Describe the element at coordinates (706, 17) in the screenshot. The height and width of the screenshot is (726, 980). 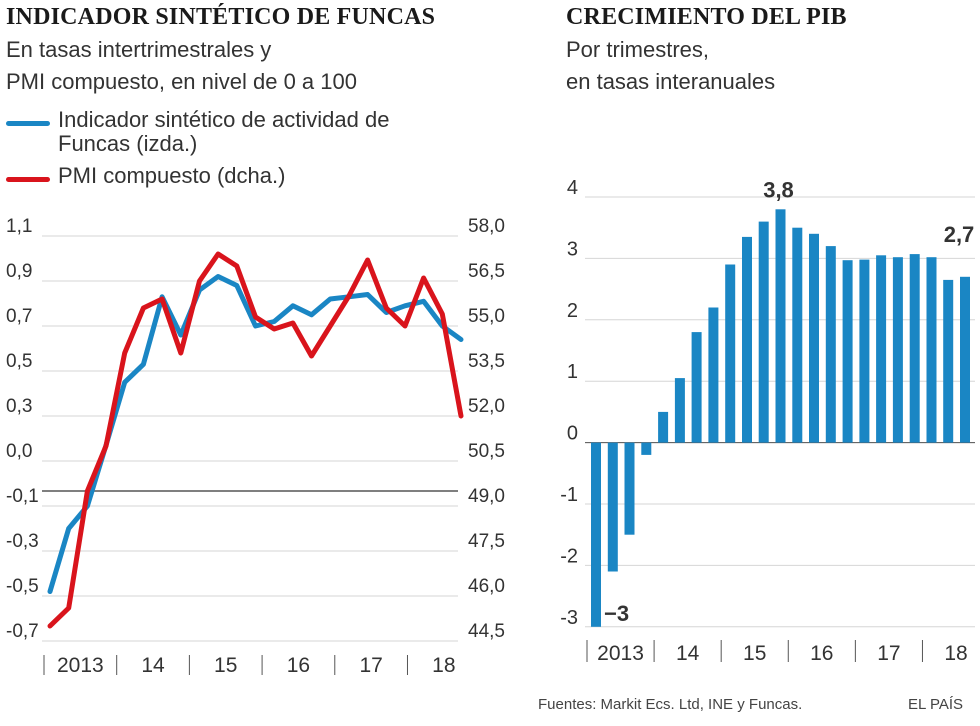
I see `right-chart-title: CRECIMIENTO DEL PIB` at that location.